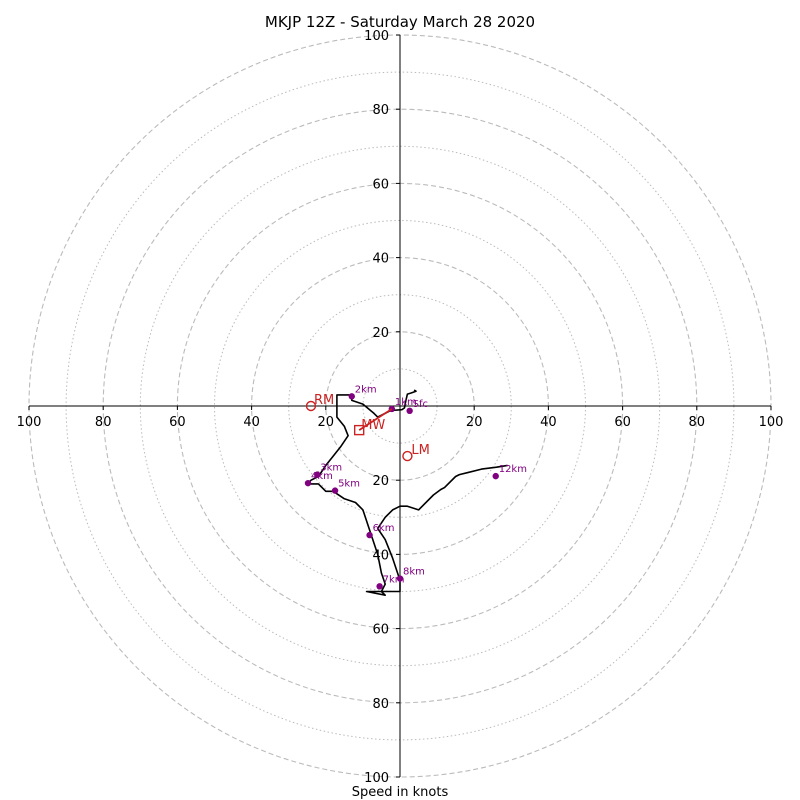 Image resolution: width=800 pixels, height=800 pixels. I want to click on mw-marker, so click(359, 430).